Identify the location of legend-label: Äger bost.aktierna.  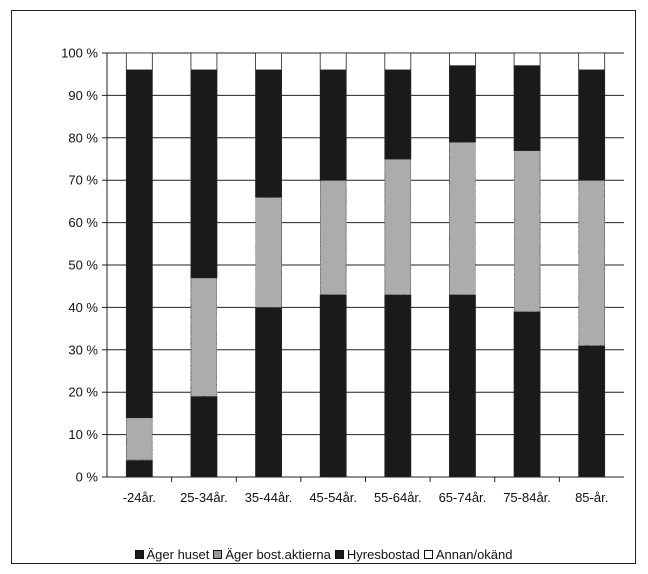
(278, 554).